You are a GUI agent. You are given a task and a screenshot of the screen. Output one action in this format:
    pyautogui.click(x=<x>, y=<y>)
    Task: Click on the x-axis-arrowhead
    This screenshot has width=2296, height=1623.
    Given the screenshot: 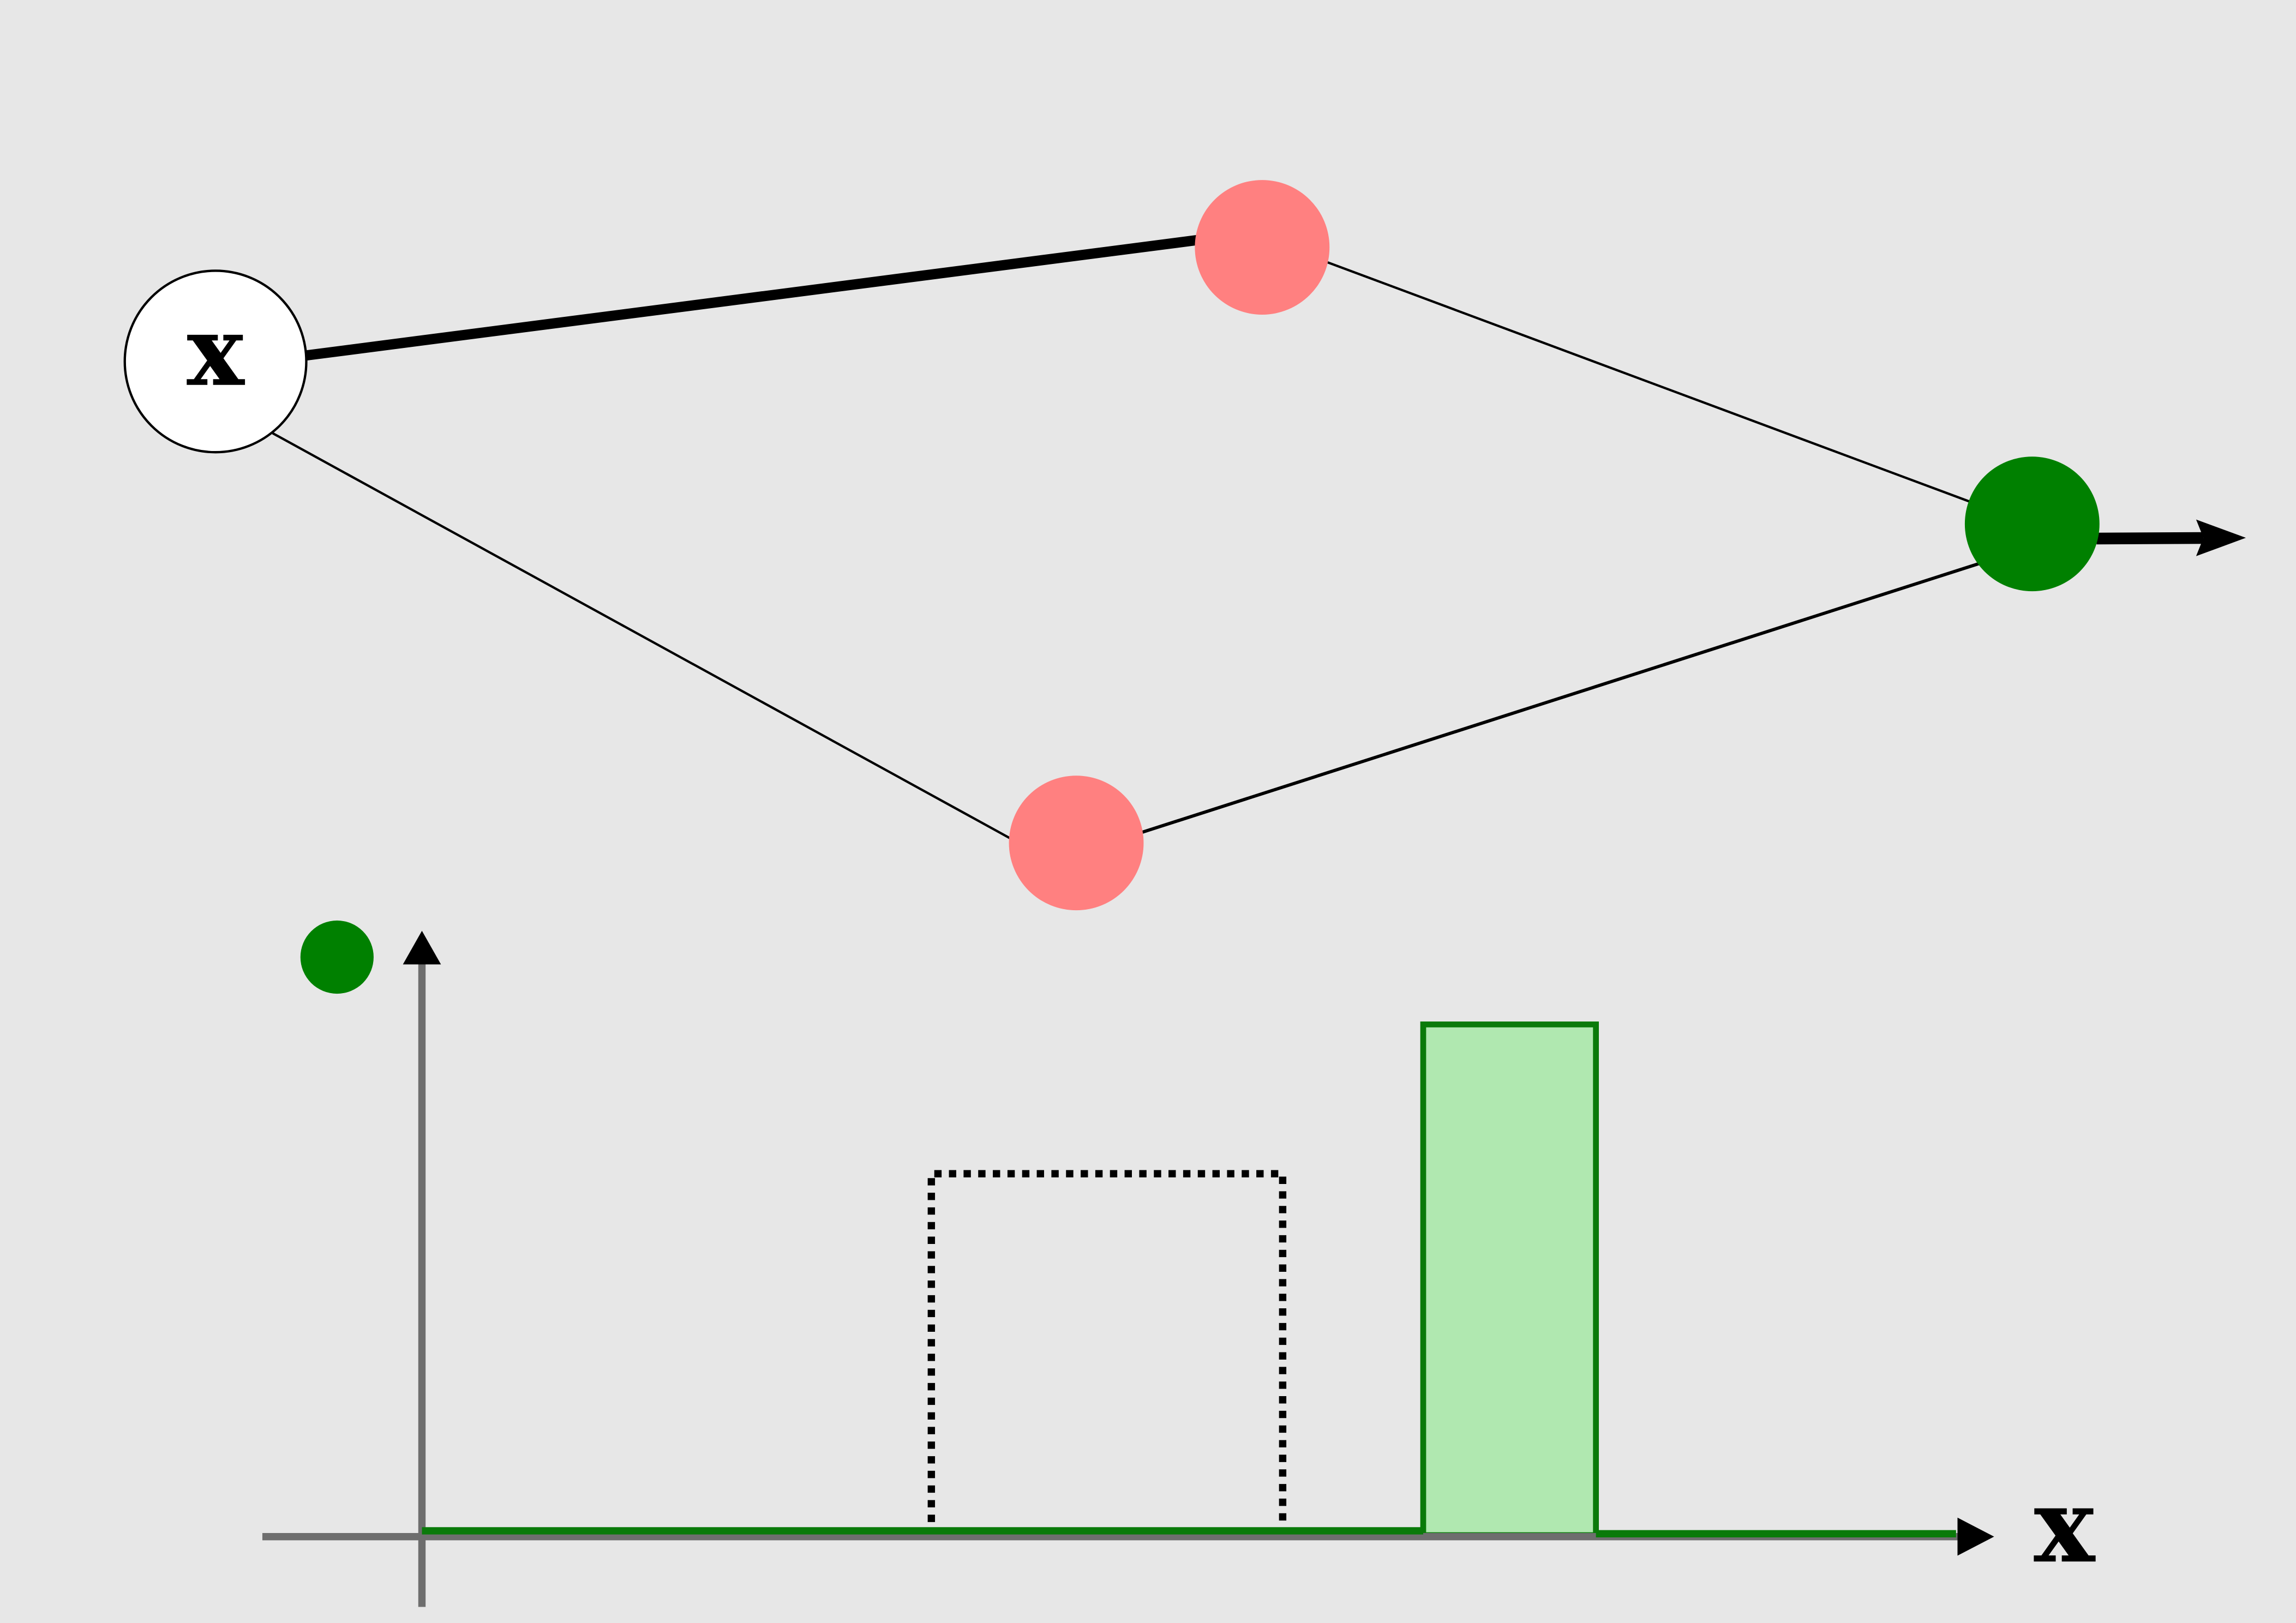 What is the action you would take?
    pyautogui.click(x=1975, y=1536)
    